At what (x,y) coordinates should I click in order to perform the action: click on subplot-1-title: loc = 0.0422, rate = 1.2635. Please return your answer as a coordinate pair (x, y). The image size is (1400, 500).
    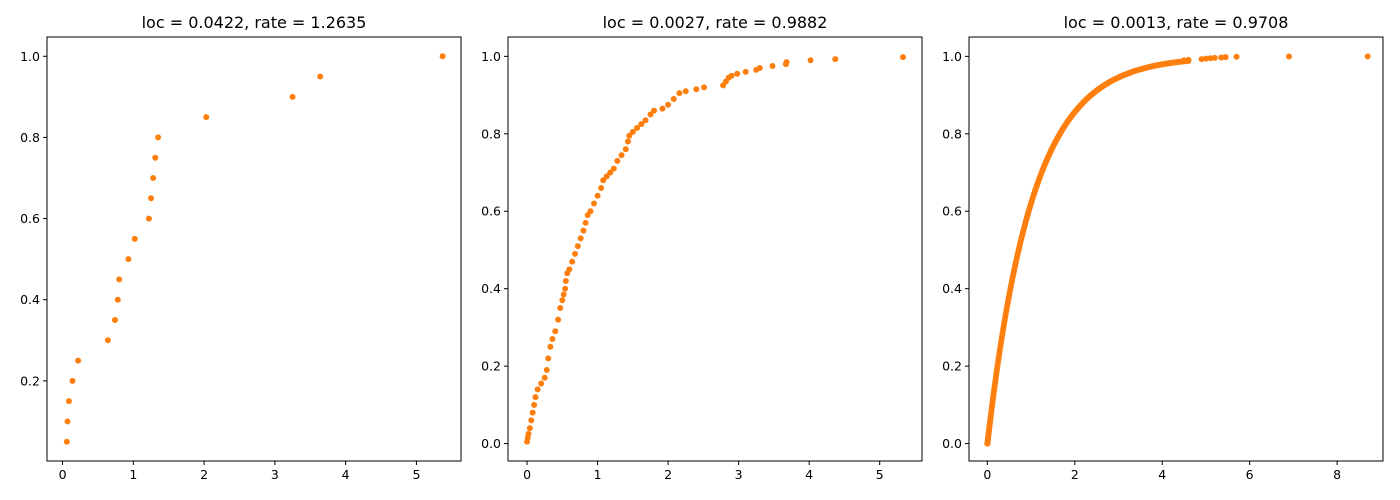
    Looking at the image, I should click on (254, 22).